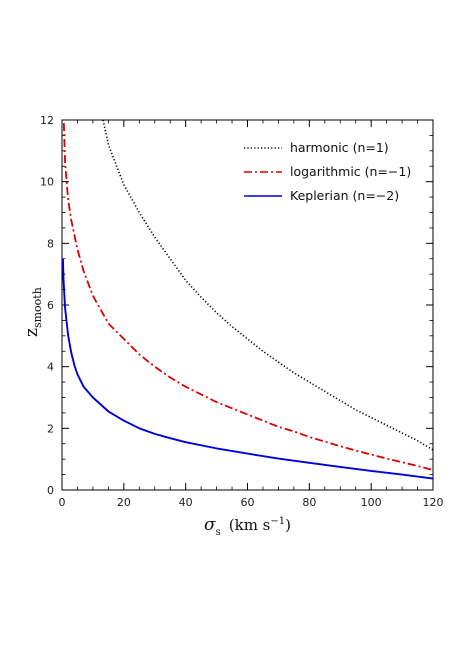 The height and width of the screenshot is (648, 458). Describe the element at coordinates (50, 367) in the screenshot. I see `y-tick-label: 4` at that location.